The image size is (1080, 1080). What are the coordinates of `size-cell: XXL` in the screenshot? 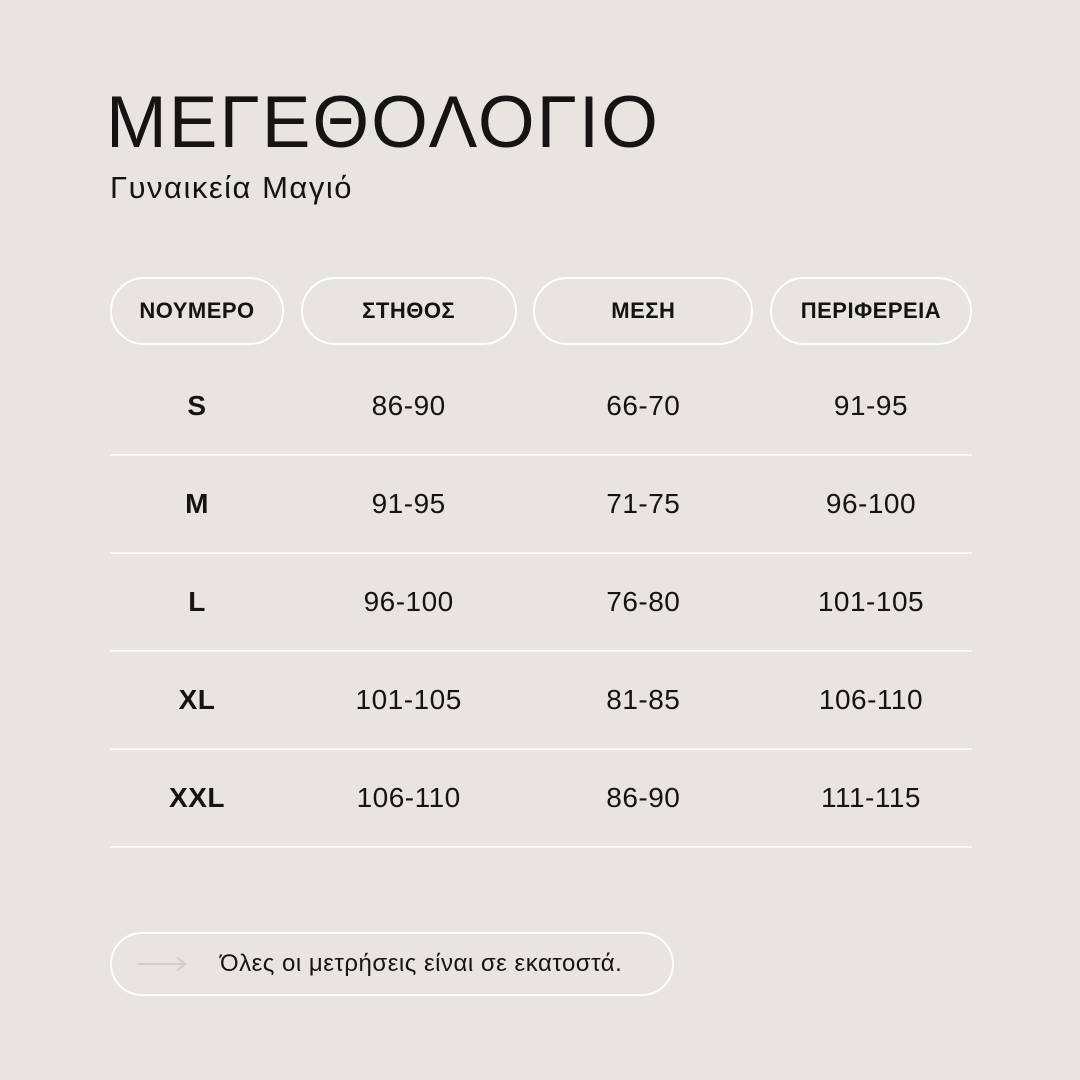 It's located at (197, 797).